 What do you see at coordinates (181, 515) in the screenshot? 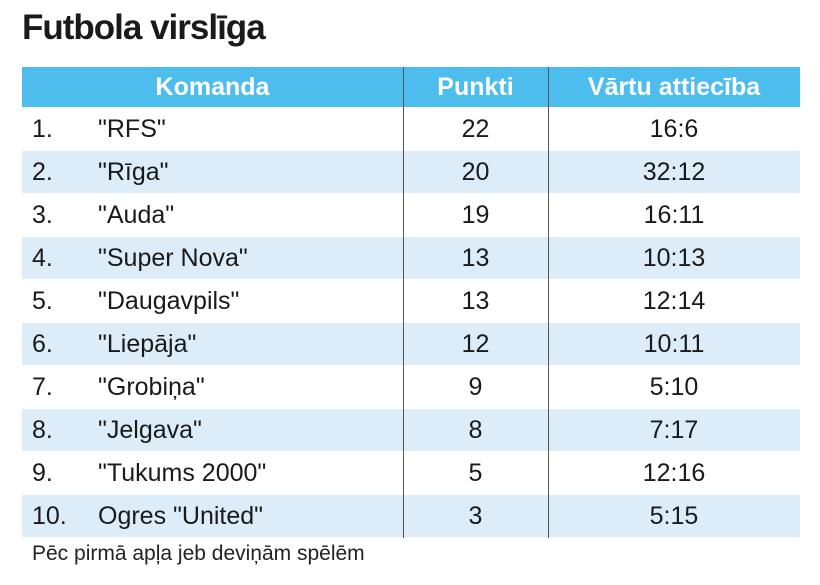
I see `team-cell: Ogres "United"` at bounding box center [181, 515].